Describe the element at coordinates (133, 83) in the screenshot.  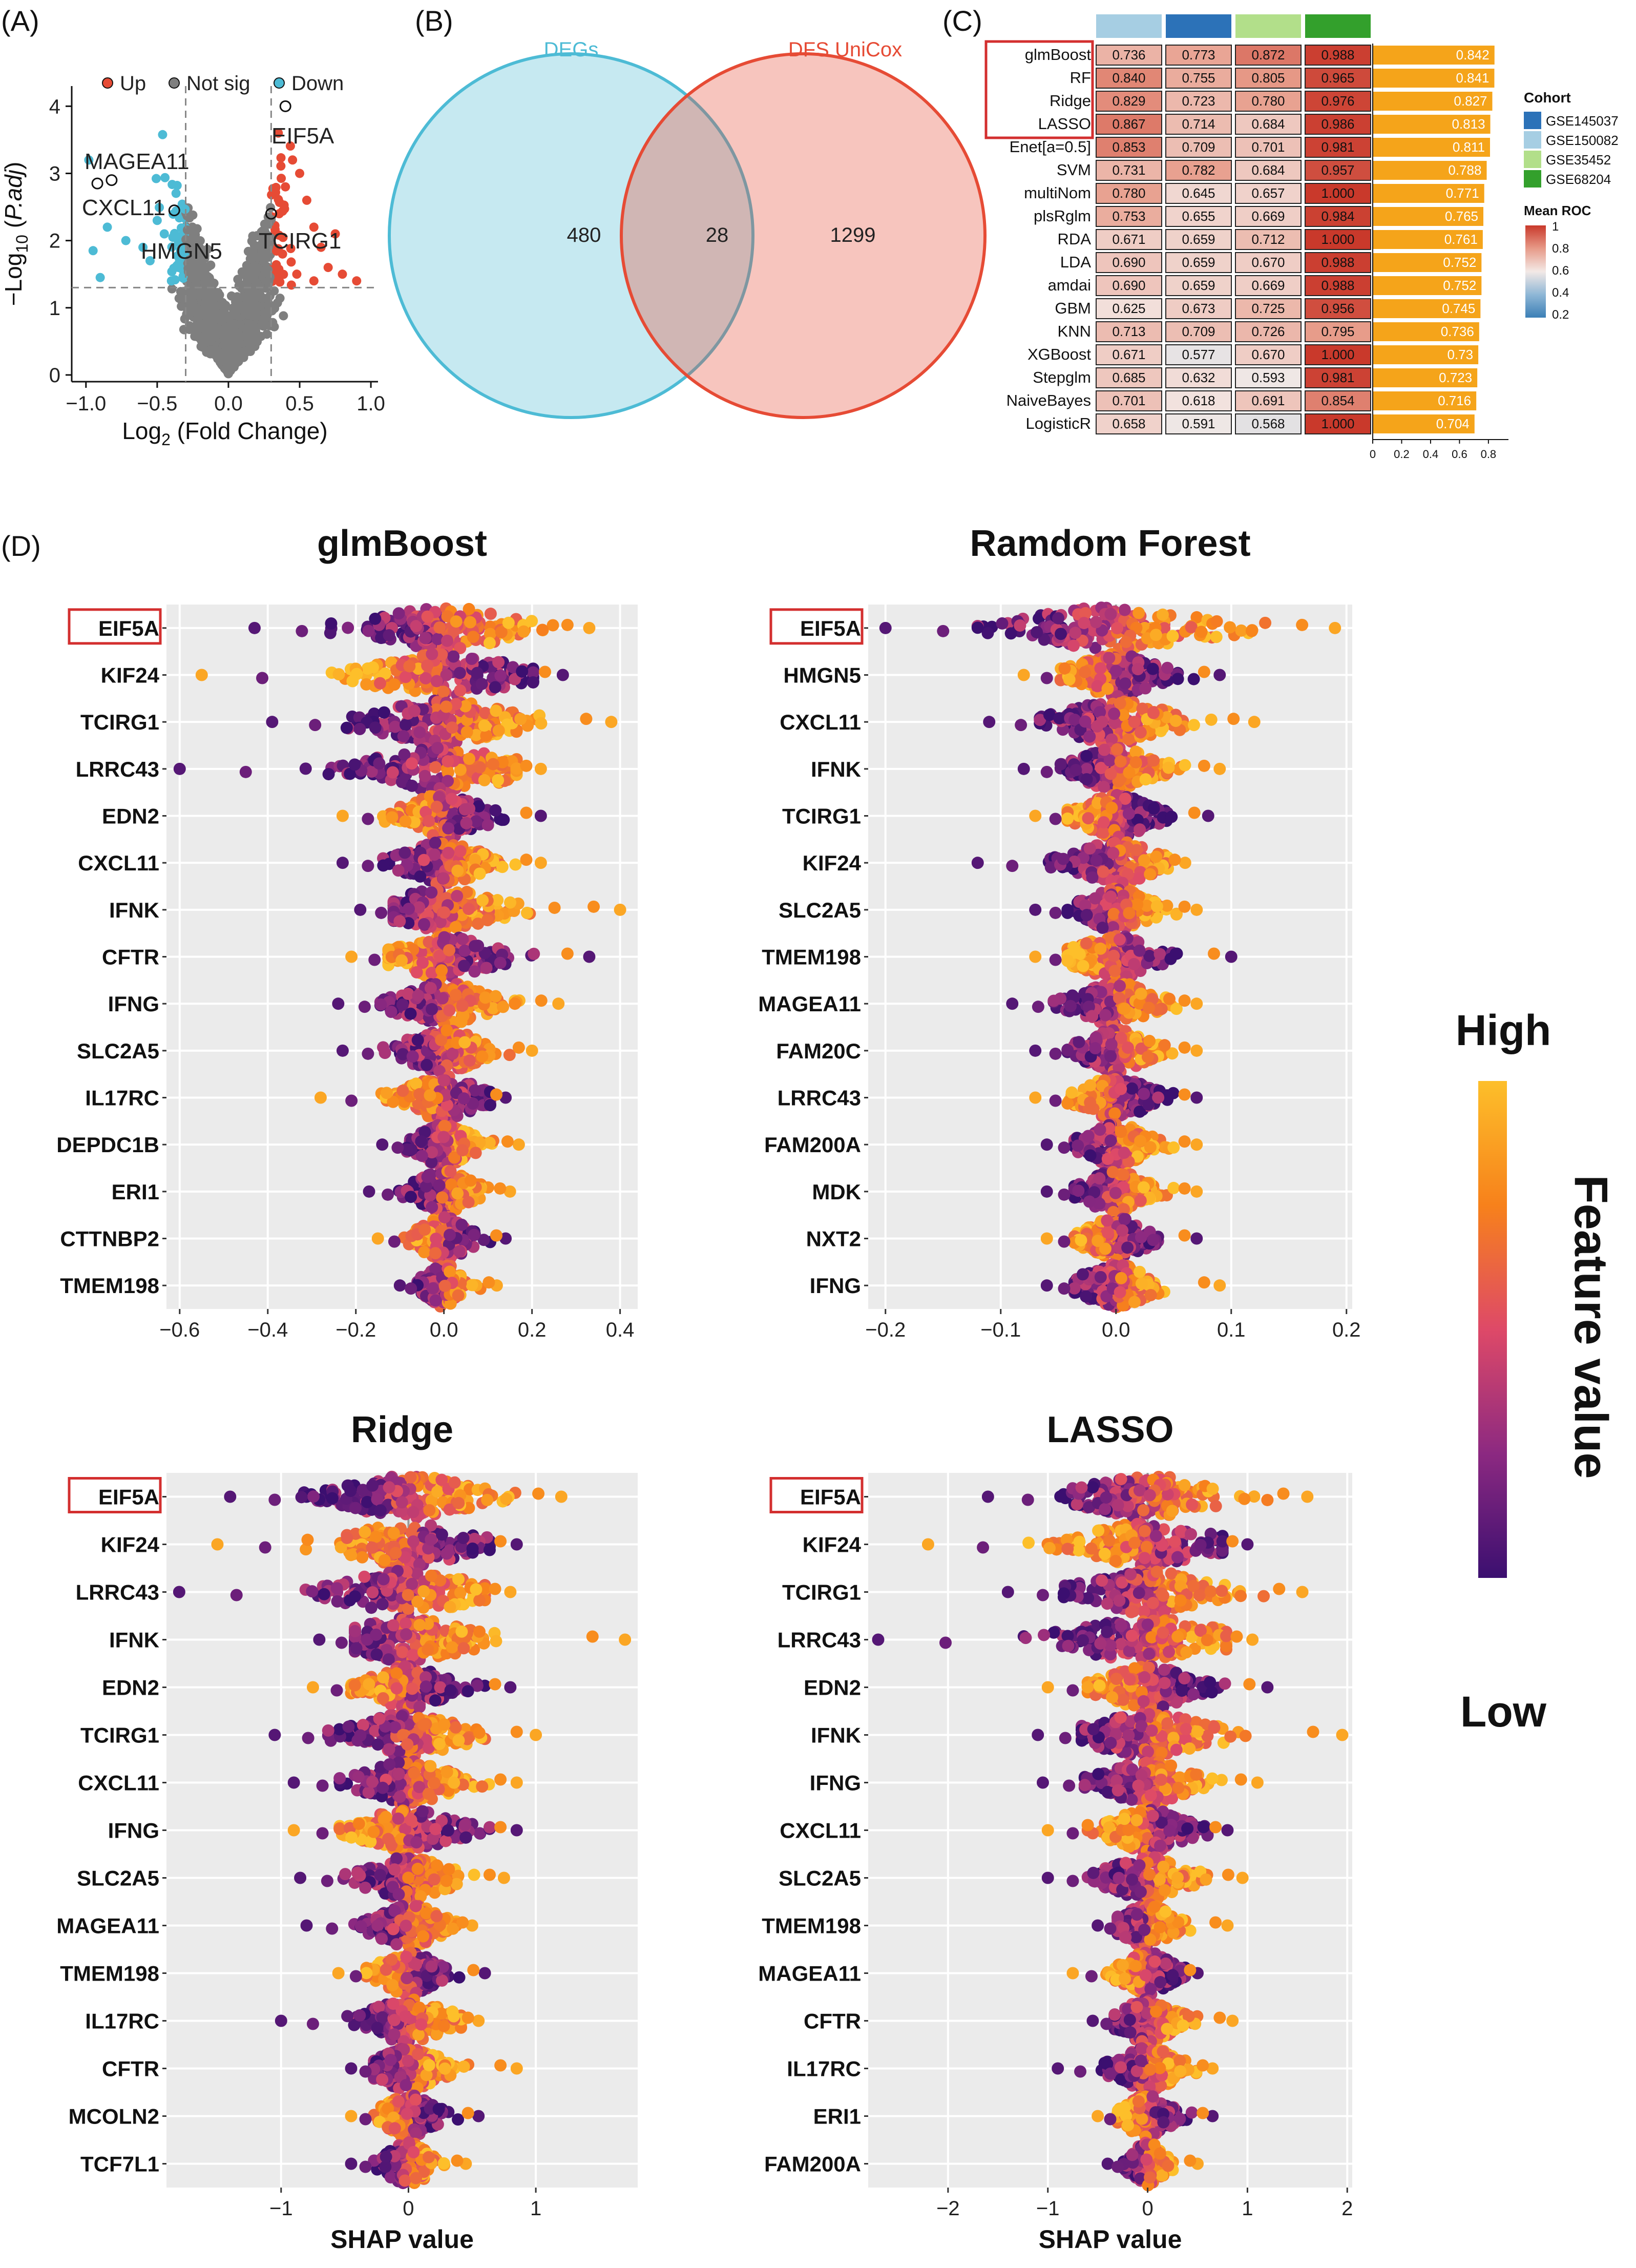
I see `legend-label: Up` at that location.